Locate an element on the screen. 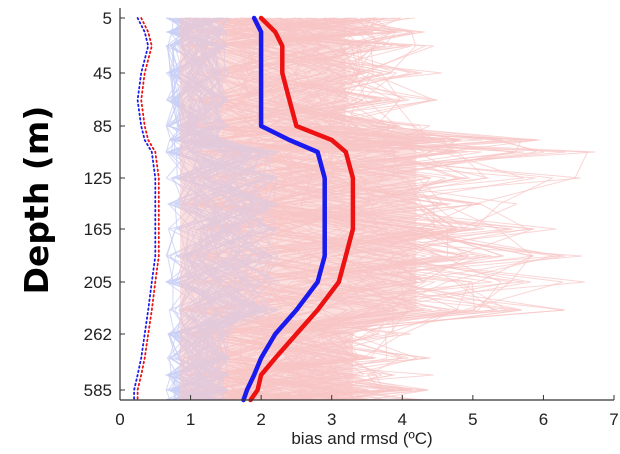  y-axis-label: Depth (m) is located at coordinates (36, 200).